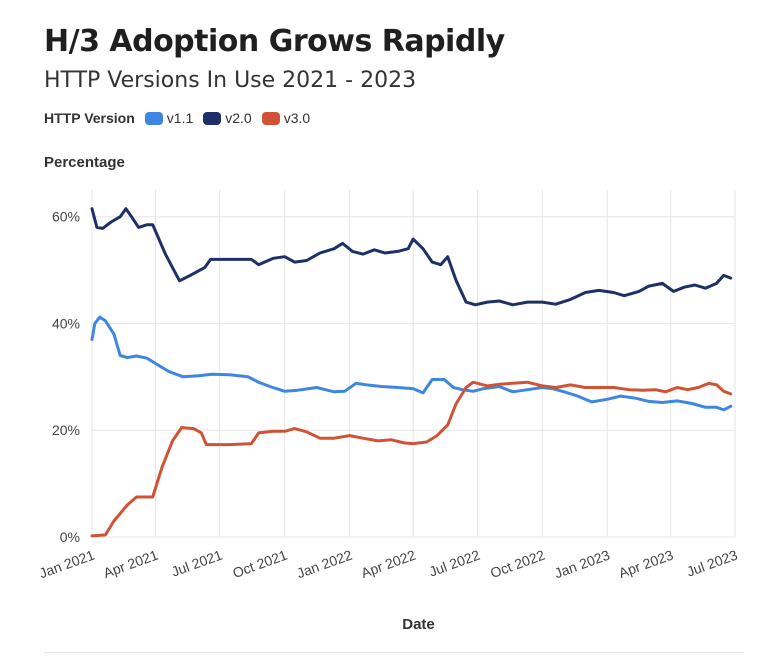 The width and height of the screenshot is (775, 660). I want to click on series-line-v20, so click(411, 257).